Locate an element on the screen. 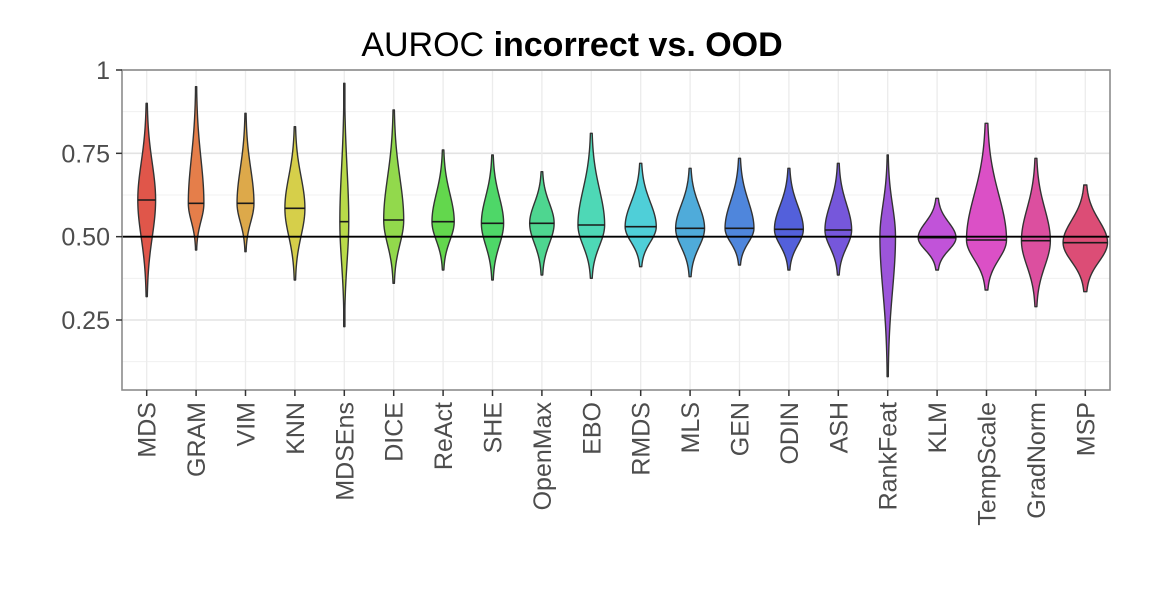 Image resolution: width=1170 pixels, height=591 pixels. chart-title-regular: AUROC is located at coordinates (427, 45).